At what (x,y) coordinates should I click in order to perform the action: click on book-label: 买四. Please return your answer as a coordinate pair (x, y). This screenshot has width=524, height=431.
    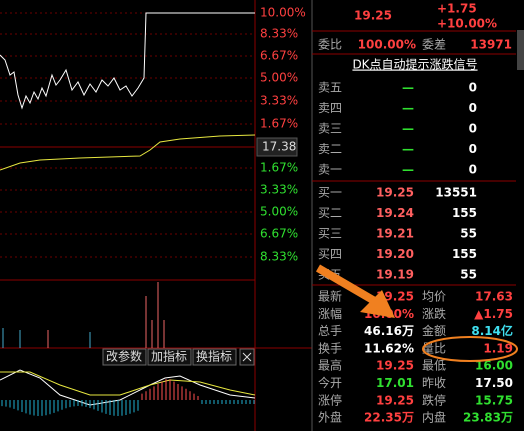
    Looking at the image, I should click on (330, 254).